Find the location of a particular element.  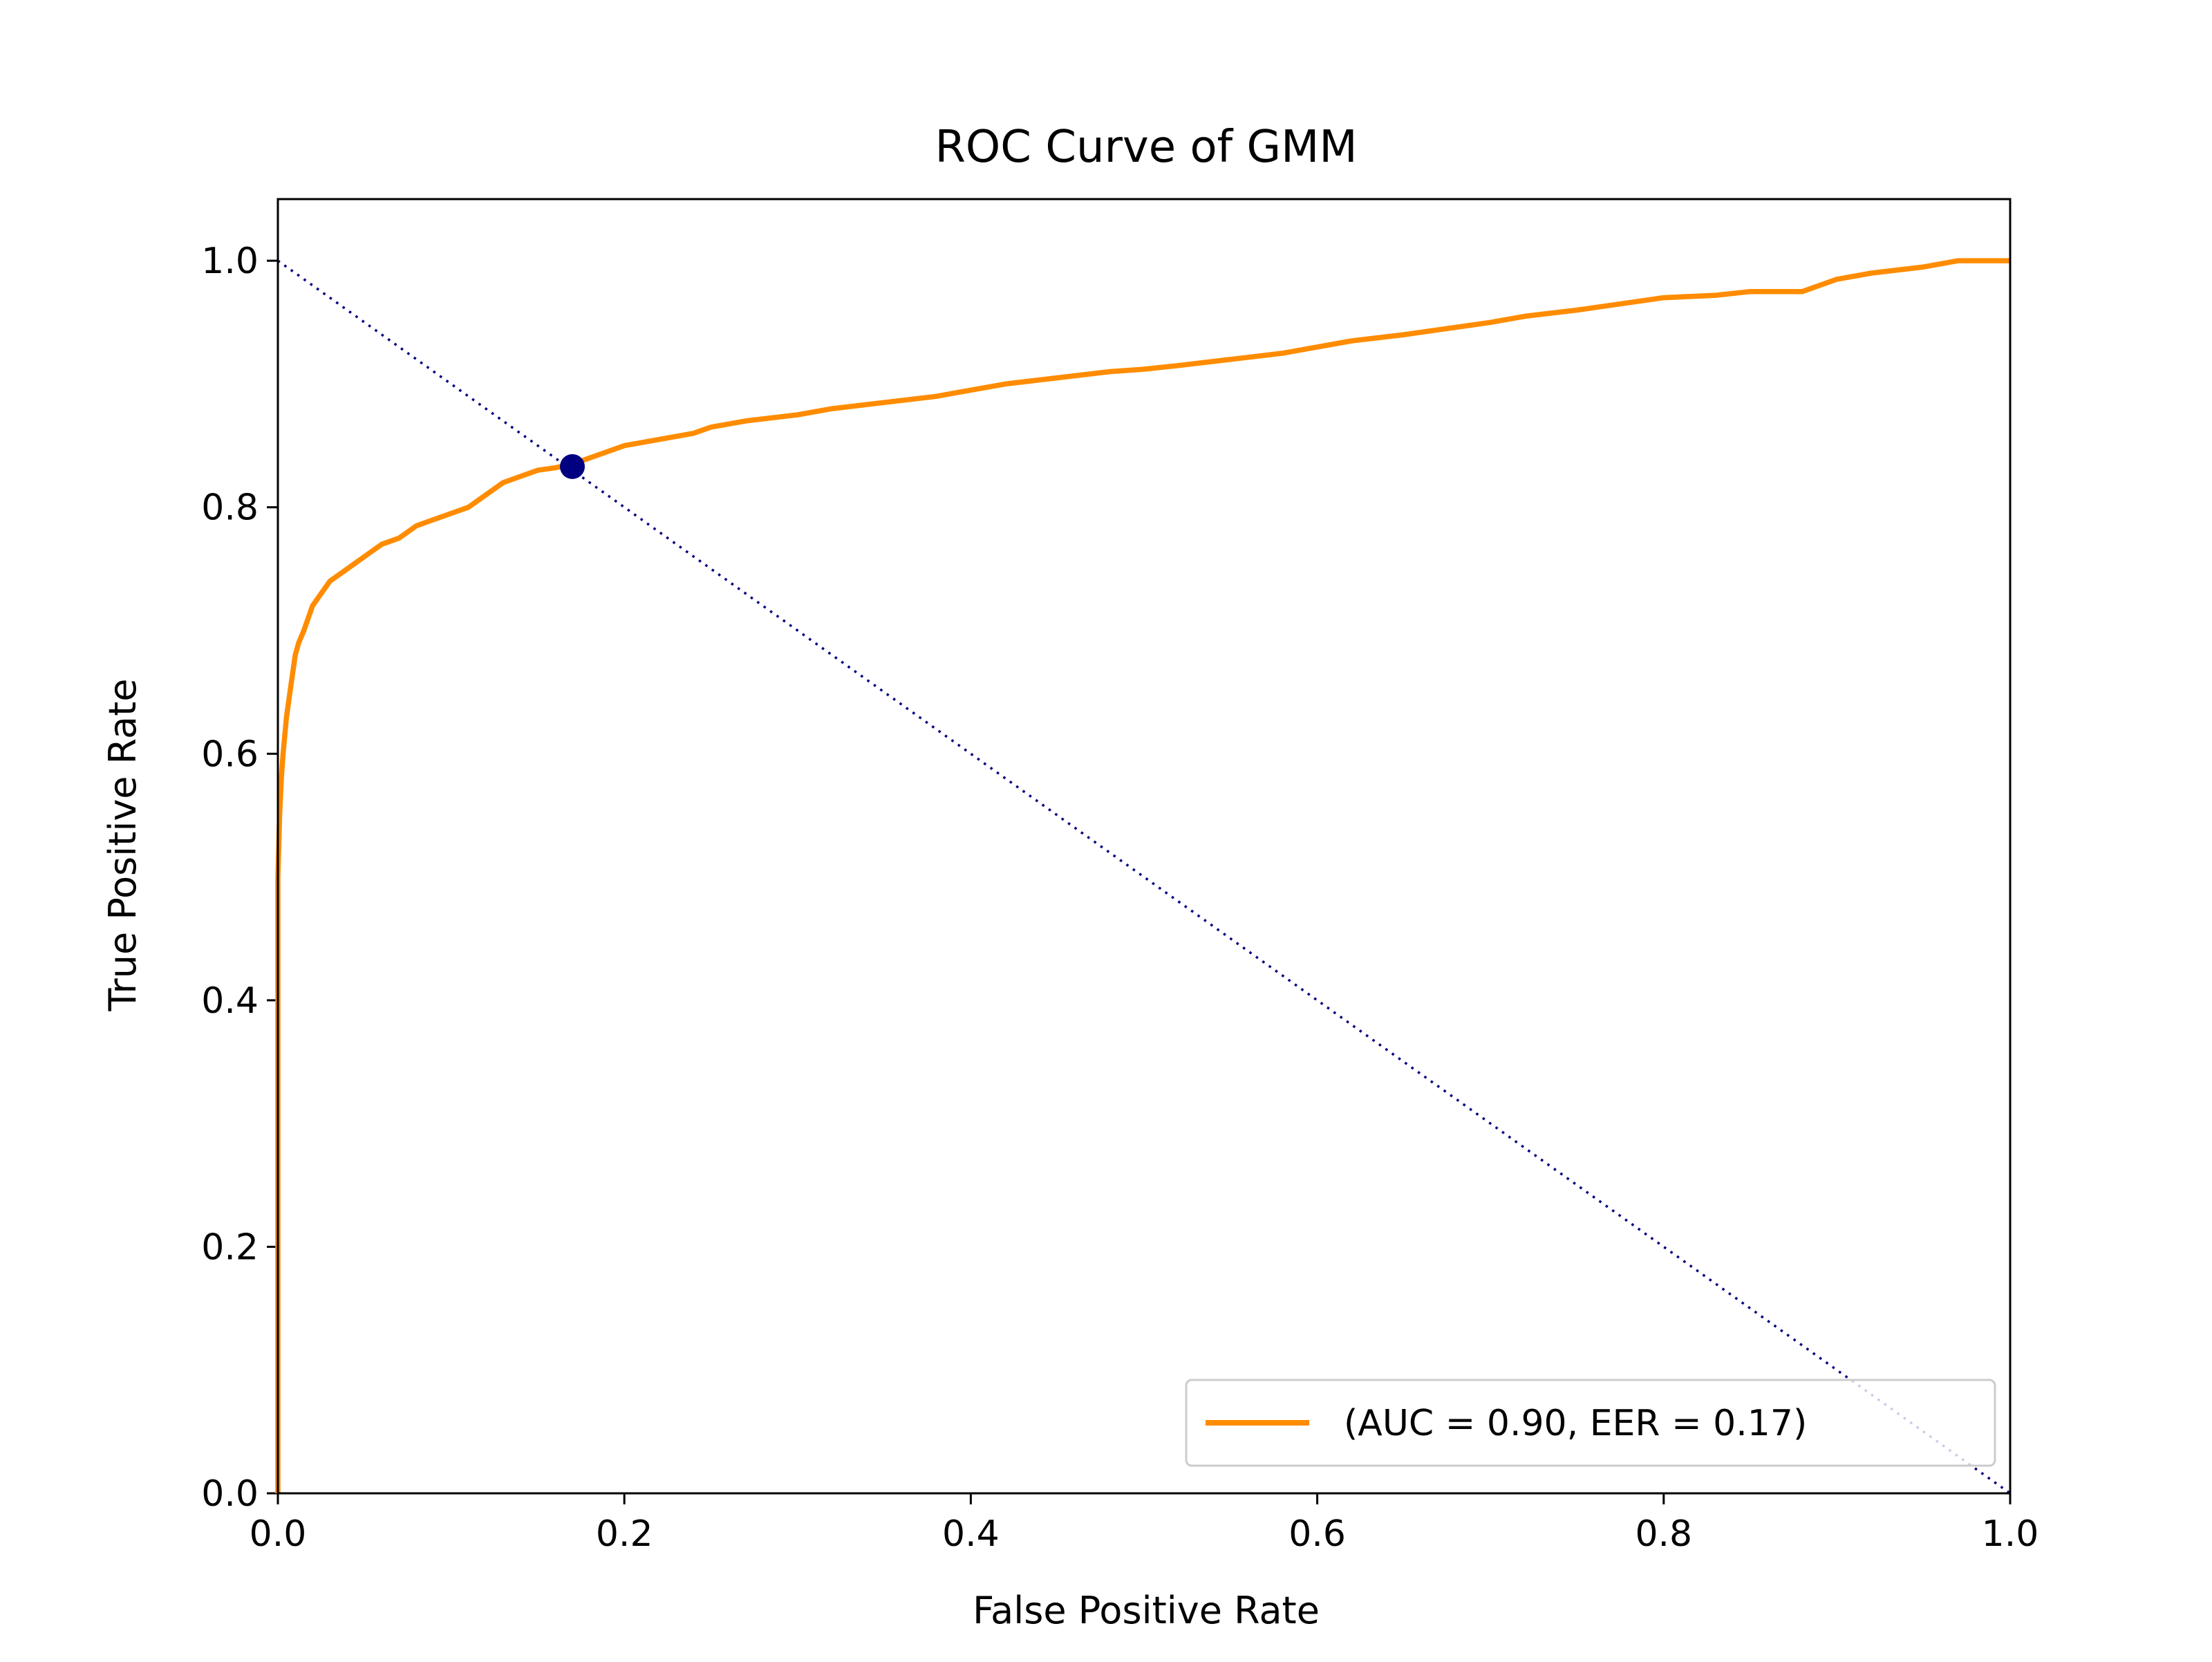

legend-box is located at coordinates (1591, 1423).